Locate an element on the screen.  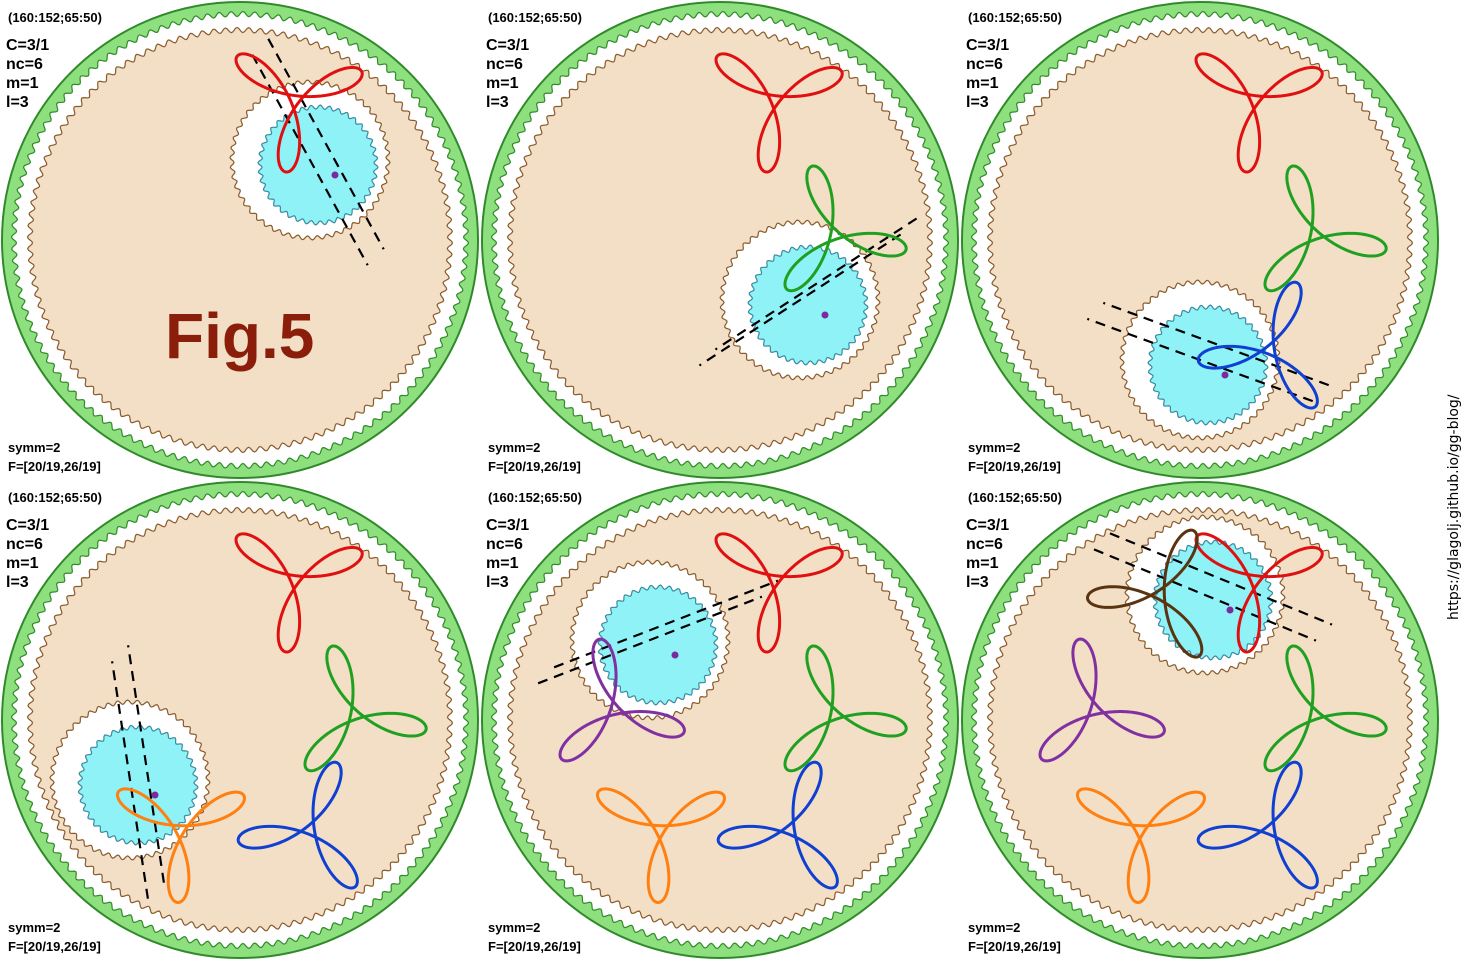
large-gear is located at coordinates (1200, 240).